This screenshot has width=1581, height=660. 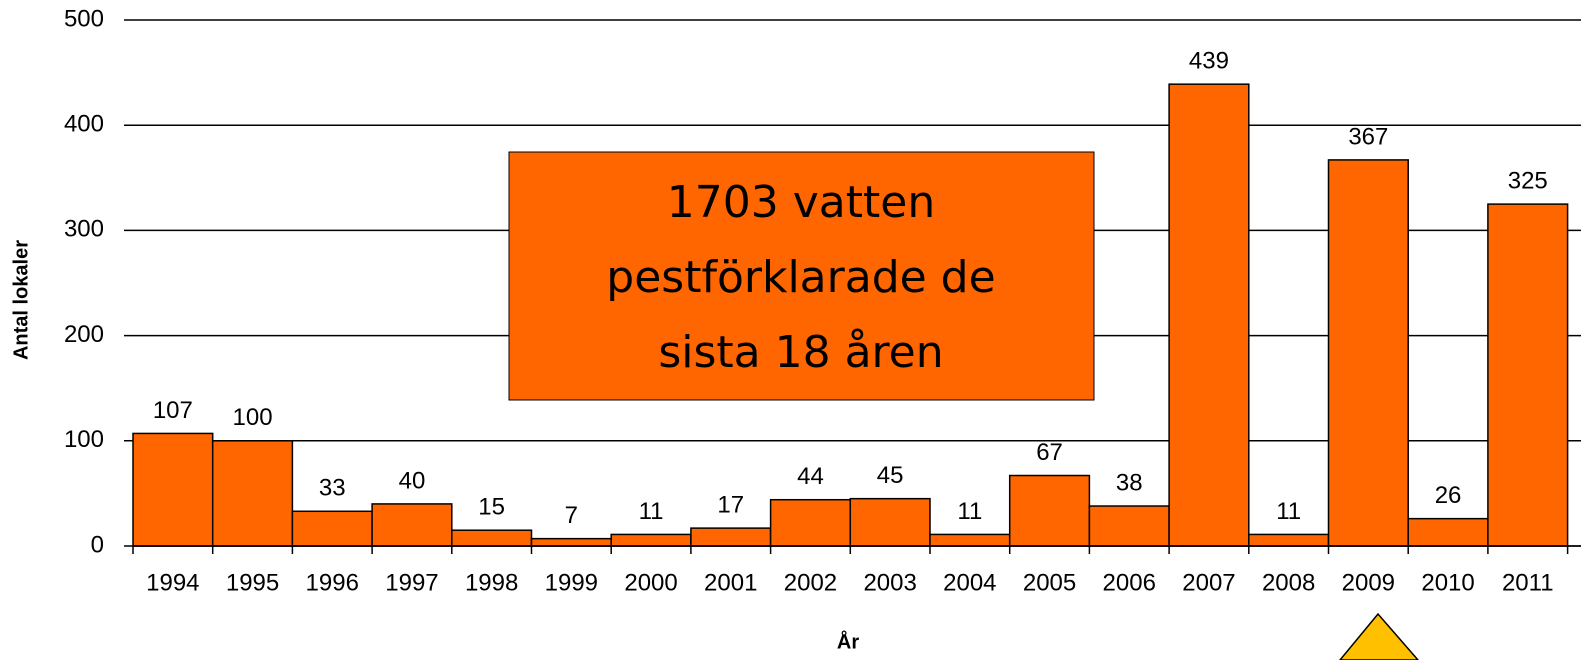 I want to click on value-label: 45, so click(x=890, y=475).